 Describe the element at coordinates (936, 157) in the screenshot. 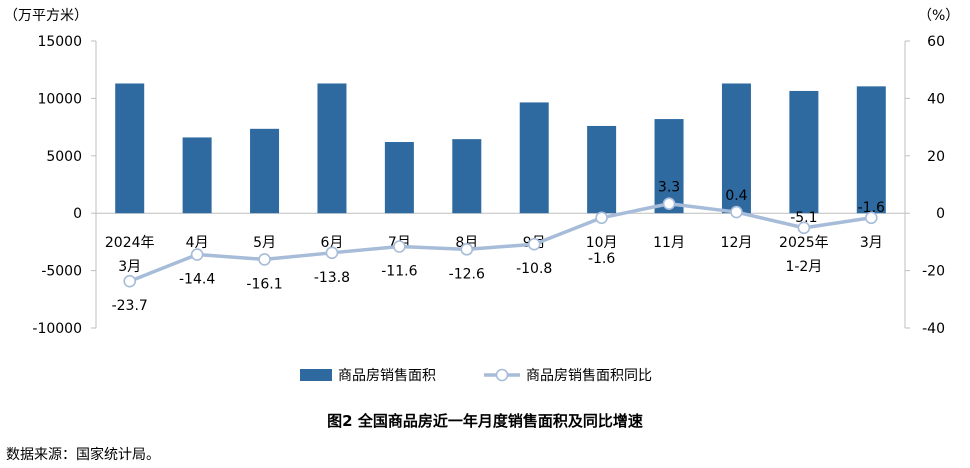

I see `right-tick-label: 20` at that location.